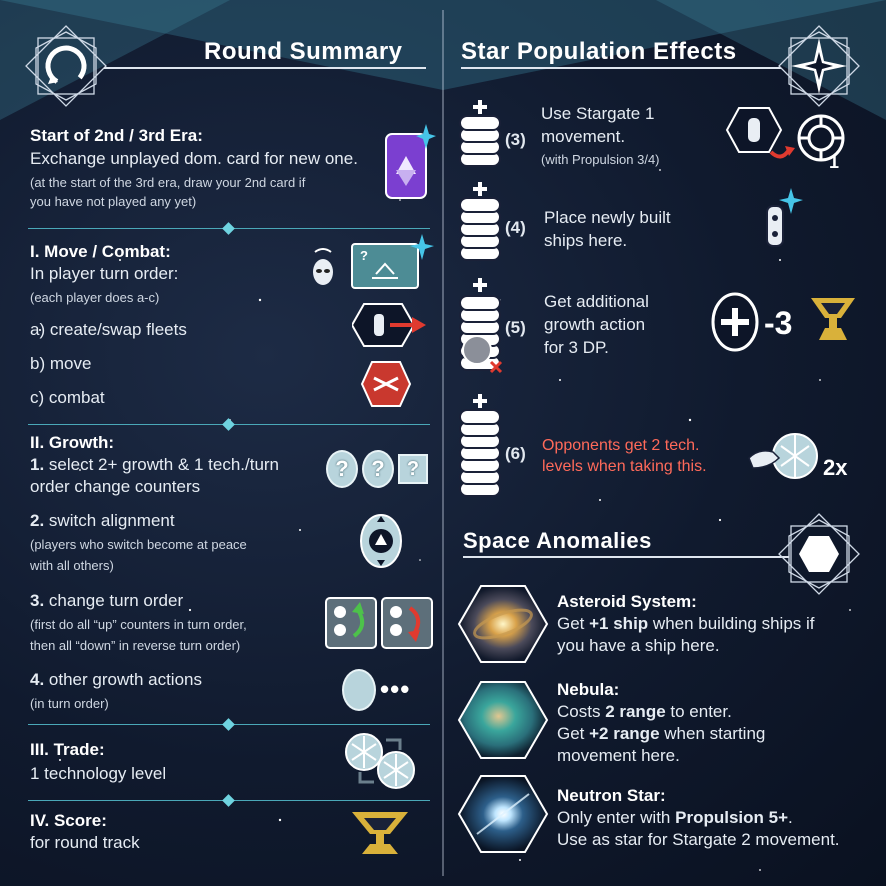 The height and width of the screenshot is (886, 886). I want to click on tech-counter-icon: ?, so click(413, 469).